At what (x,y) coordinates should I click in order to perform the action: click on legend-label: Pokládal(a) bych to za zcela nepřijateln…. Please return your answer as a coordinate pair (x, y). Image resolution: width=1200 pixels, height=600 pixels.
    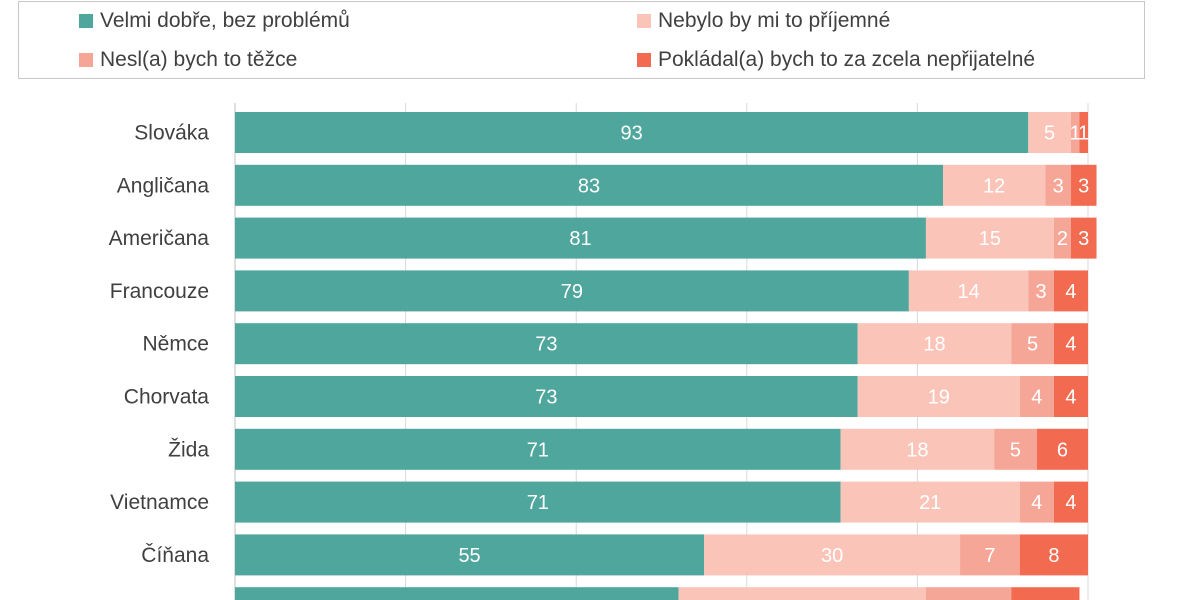
    Looking at the image, I should click on (847, 59).